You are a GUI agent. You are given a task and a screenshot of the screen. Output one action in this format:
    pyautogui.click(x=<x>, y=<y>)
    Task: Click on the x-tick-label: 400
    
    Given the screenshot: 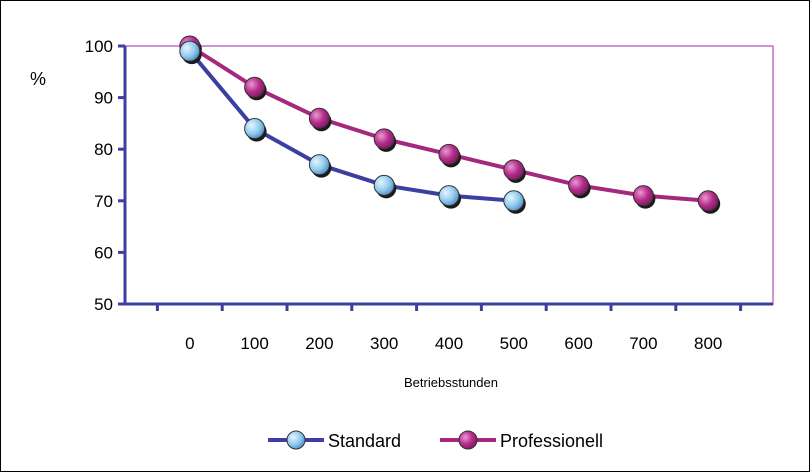 What is the action you would take?
    pyautogui.click(x=449, y=343)
    